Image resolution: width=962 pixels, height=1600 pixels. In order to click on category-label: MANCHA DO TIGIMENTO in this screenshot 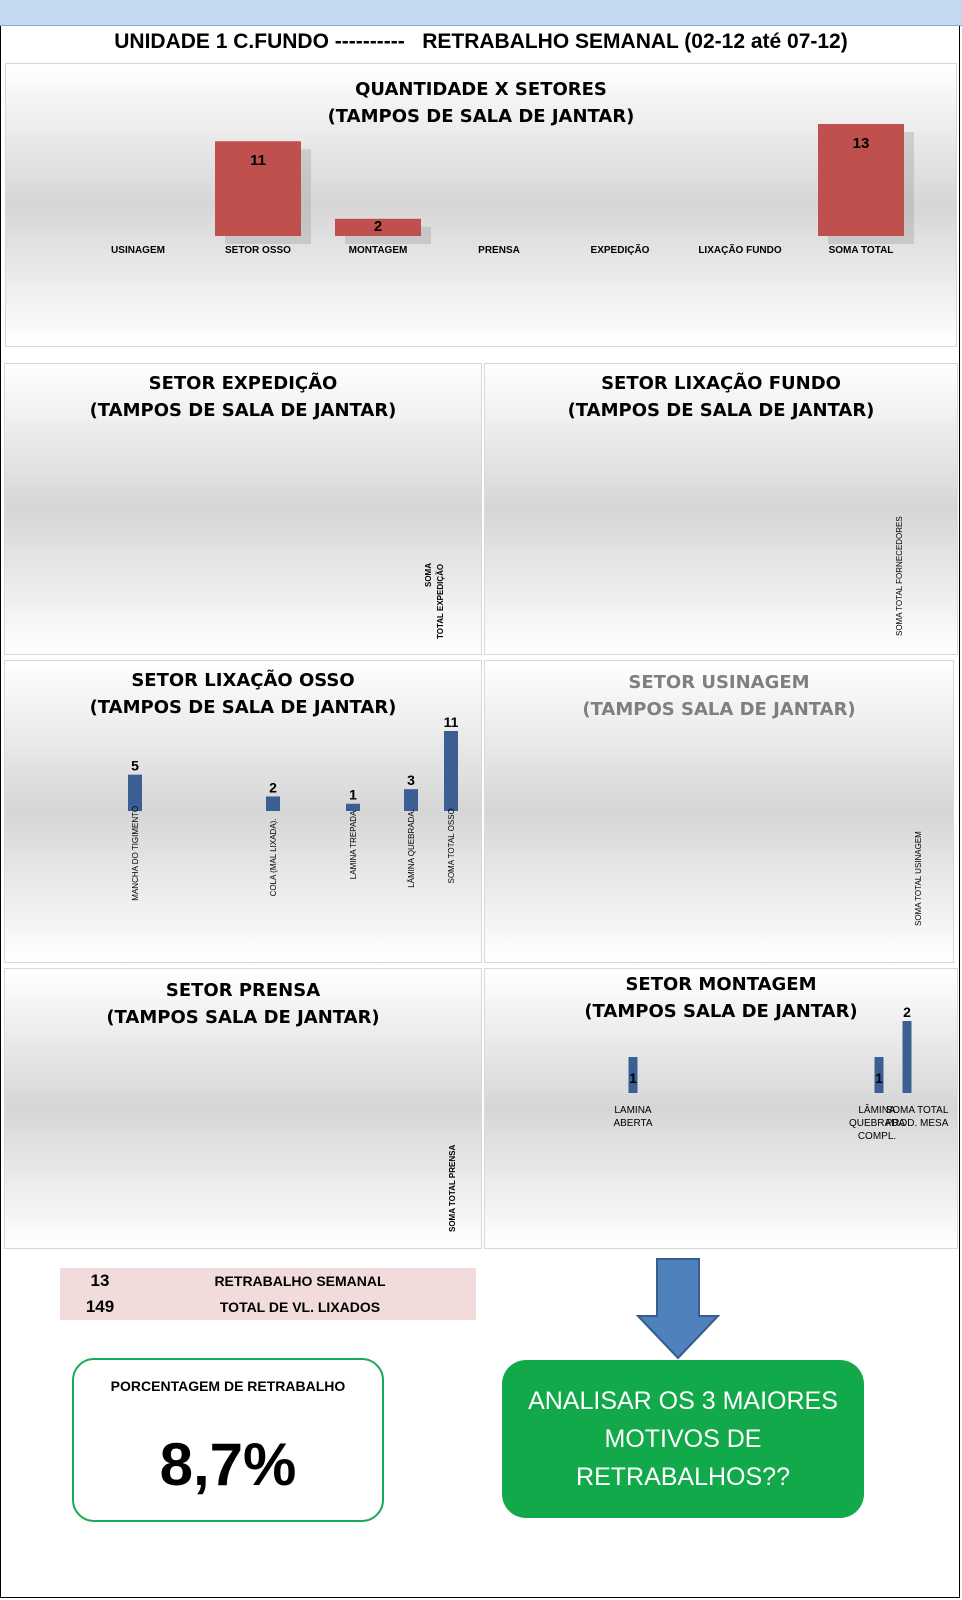, I will do `click(135, 853)`.